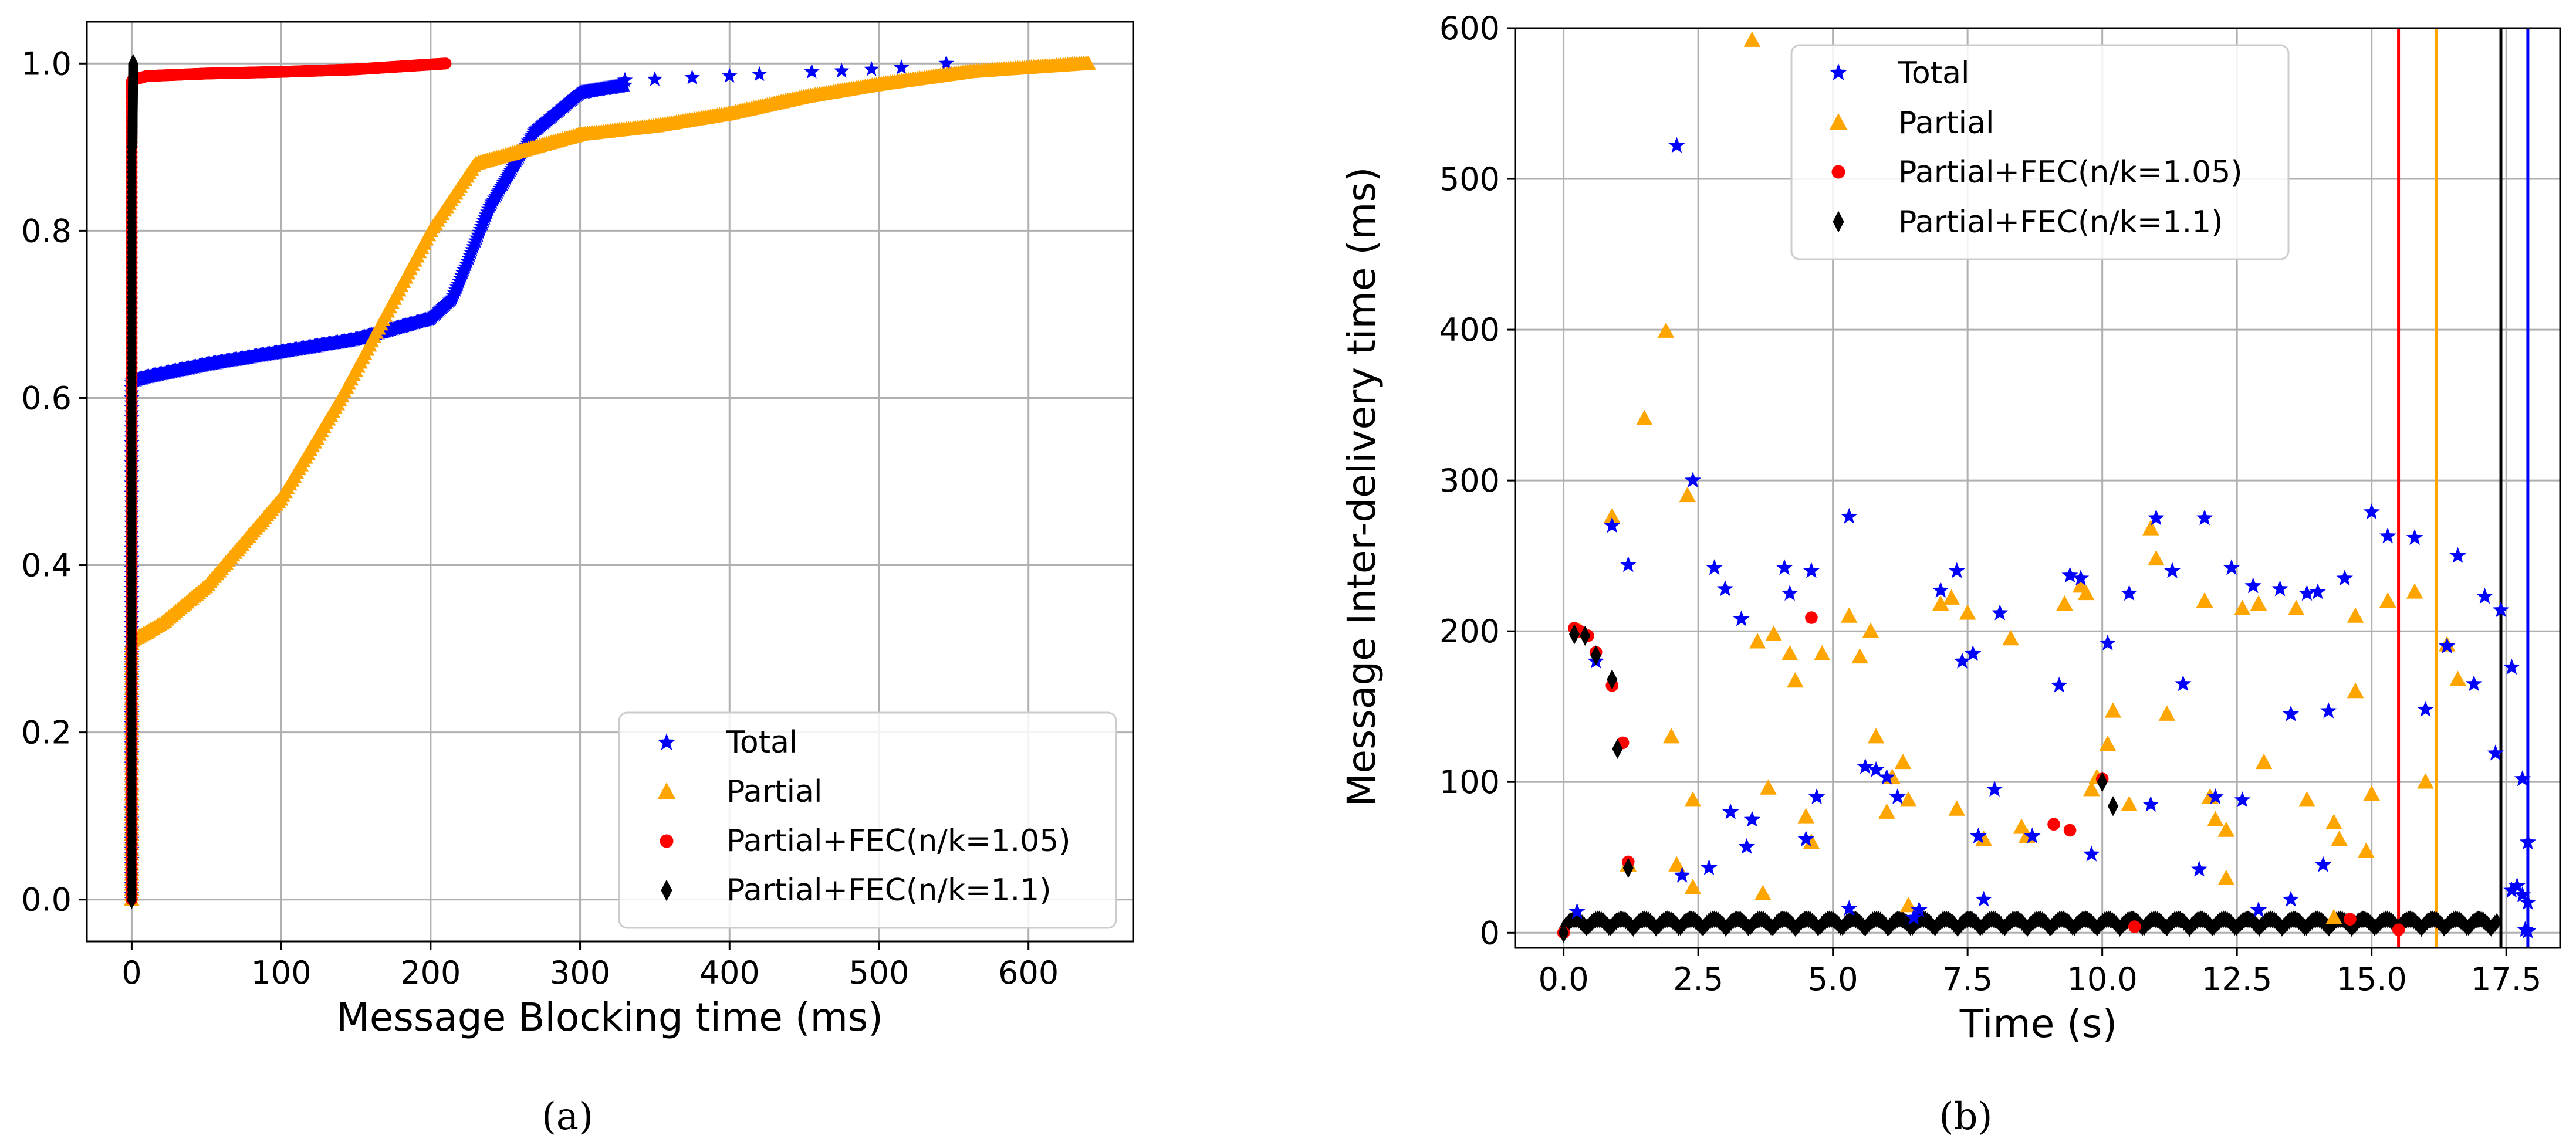  I want to click on panel-a-legend-markers, so click(666, 817).